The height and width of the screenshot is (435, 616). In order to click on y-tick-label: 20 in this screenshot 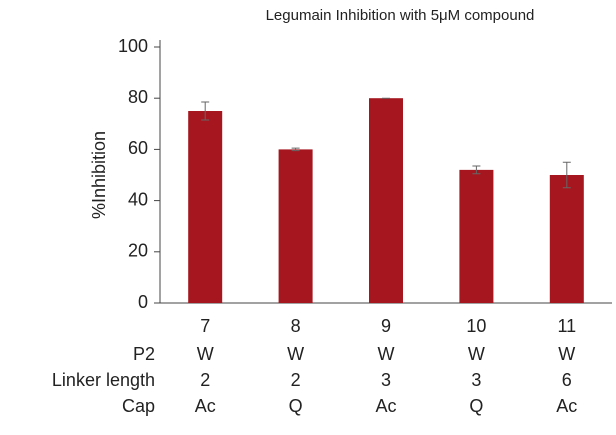, I will do `click(138, 251)`.